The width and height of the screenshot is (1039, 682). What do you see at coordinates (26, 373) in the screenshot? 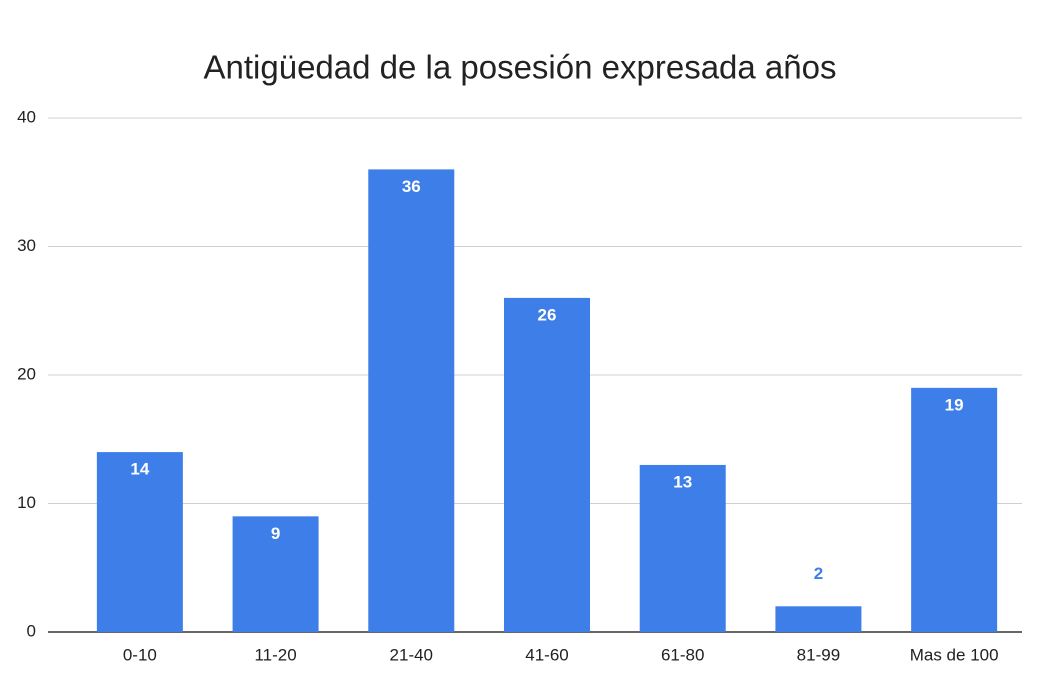
I see `y-tick-label: 20` at bounding box center [26, 373].